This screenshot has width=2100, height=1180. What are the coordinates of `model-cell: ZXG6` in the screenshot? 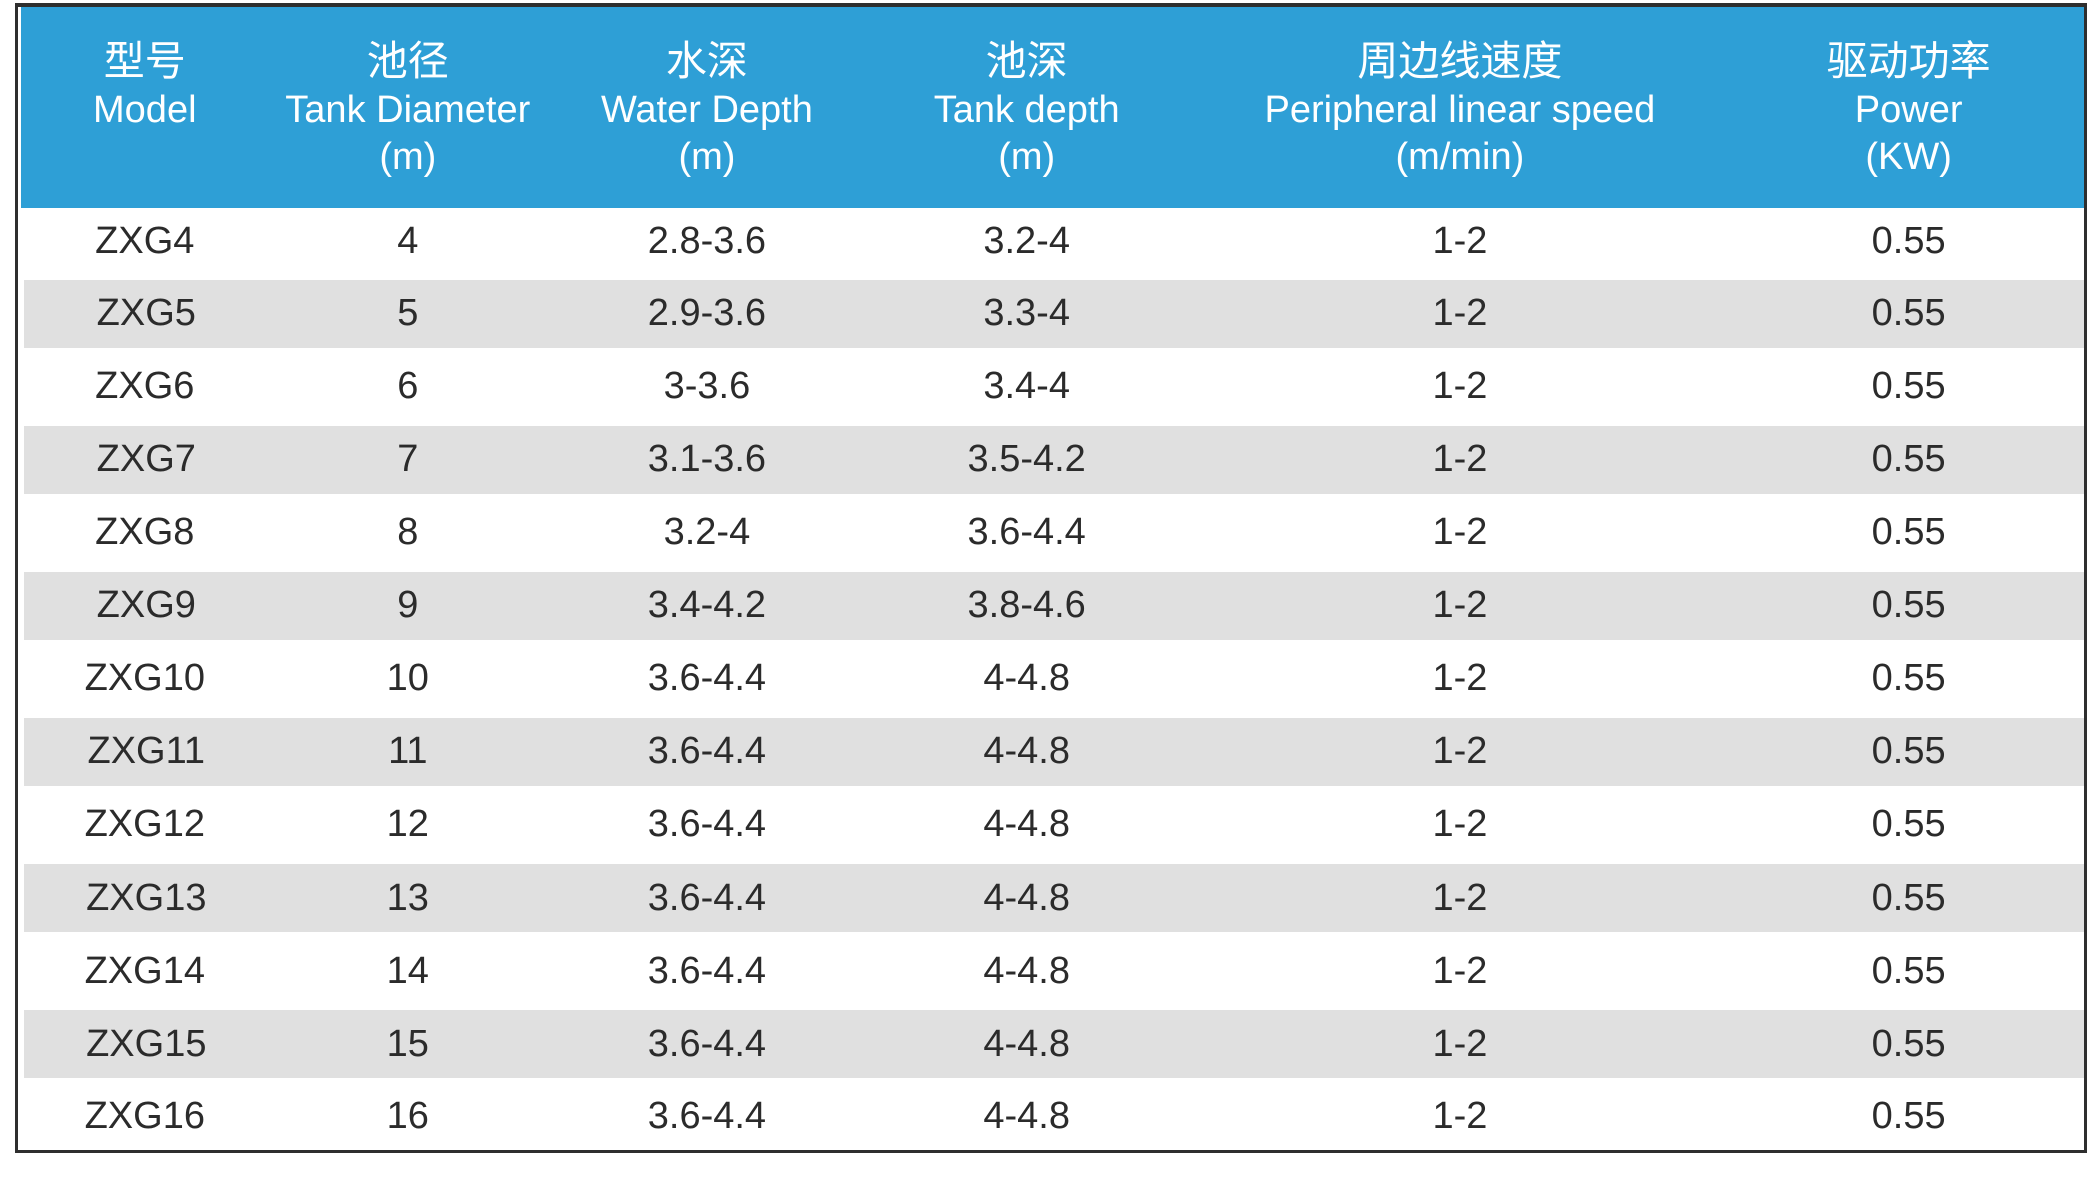 It's located at (145, 387).